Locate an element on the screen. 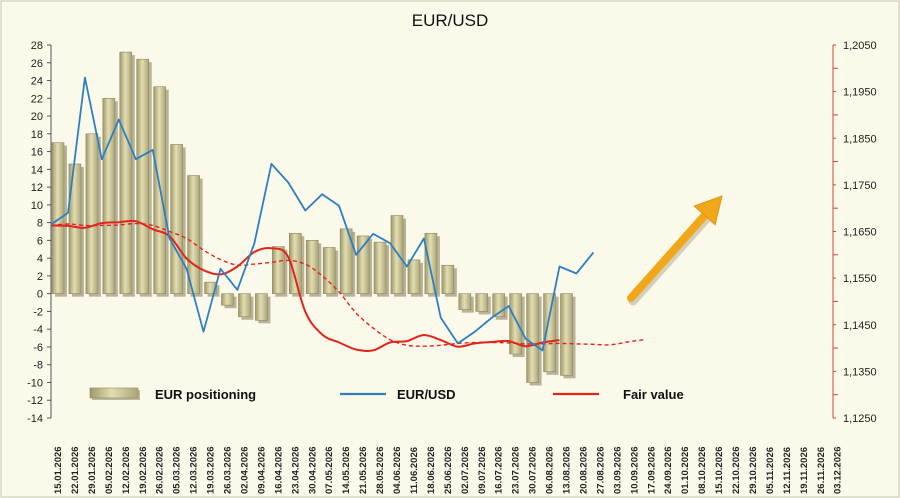  right-tick-label: 1,1950 is located at coordinates (860, 93).